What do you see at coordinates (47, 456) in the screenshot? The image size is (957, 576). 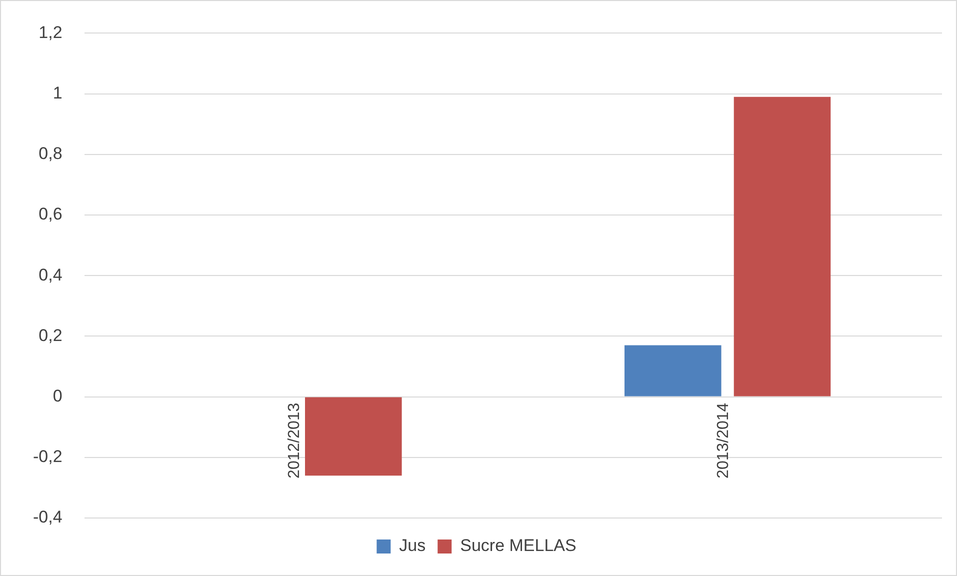 I see `y-tick-label: -0,2` at bounding box center [47, 456].